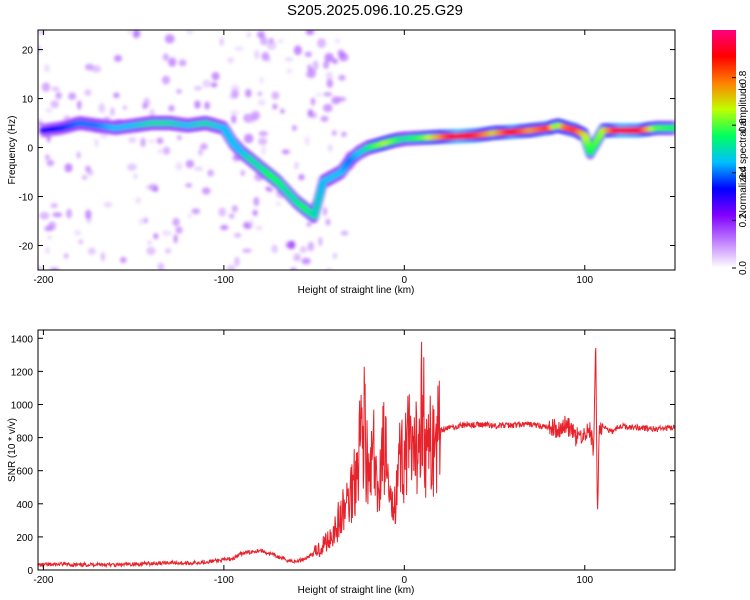 The height and width of the screenshot is (600, 750). What do you see at coordinates (43, 280) in the screenshot?
I see `x-tick-label: -200` at bounding box center [43, 280].